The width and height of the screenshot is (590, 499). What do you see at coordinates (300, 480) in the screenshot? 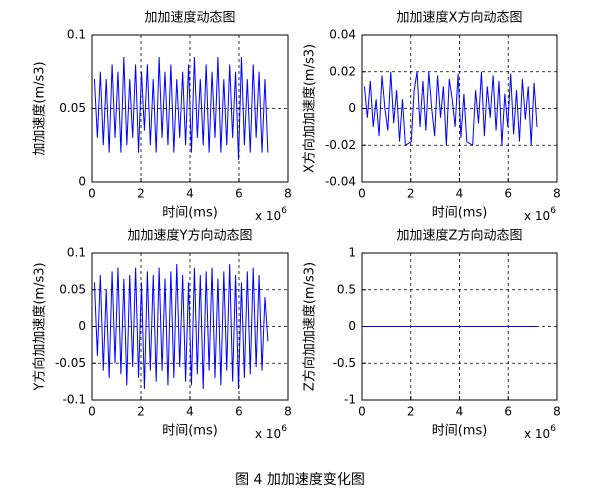
I see `figure-caption: 图 4 加加速度变化图` at bounding box center [300, 480].